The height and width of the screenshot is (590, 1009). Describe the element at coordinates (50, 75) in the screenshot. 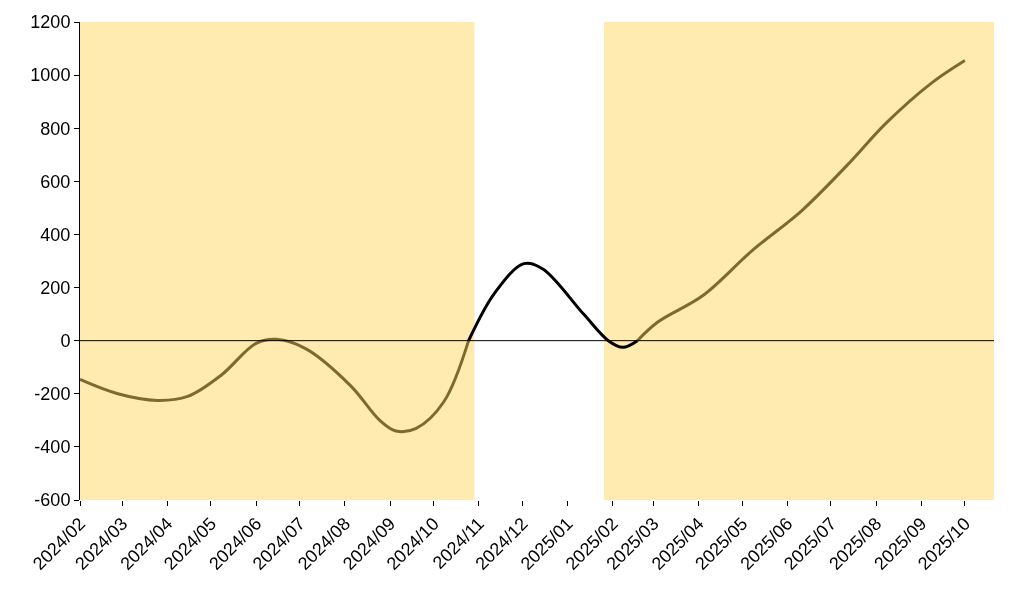

I see `y-tick-label: 1000` at that location.